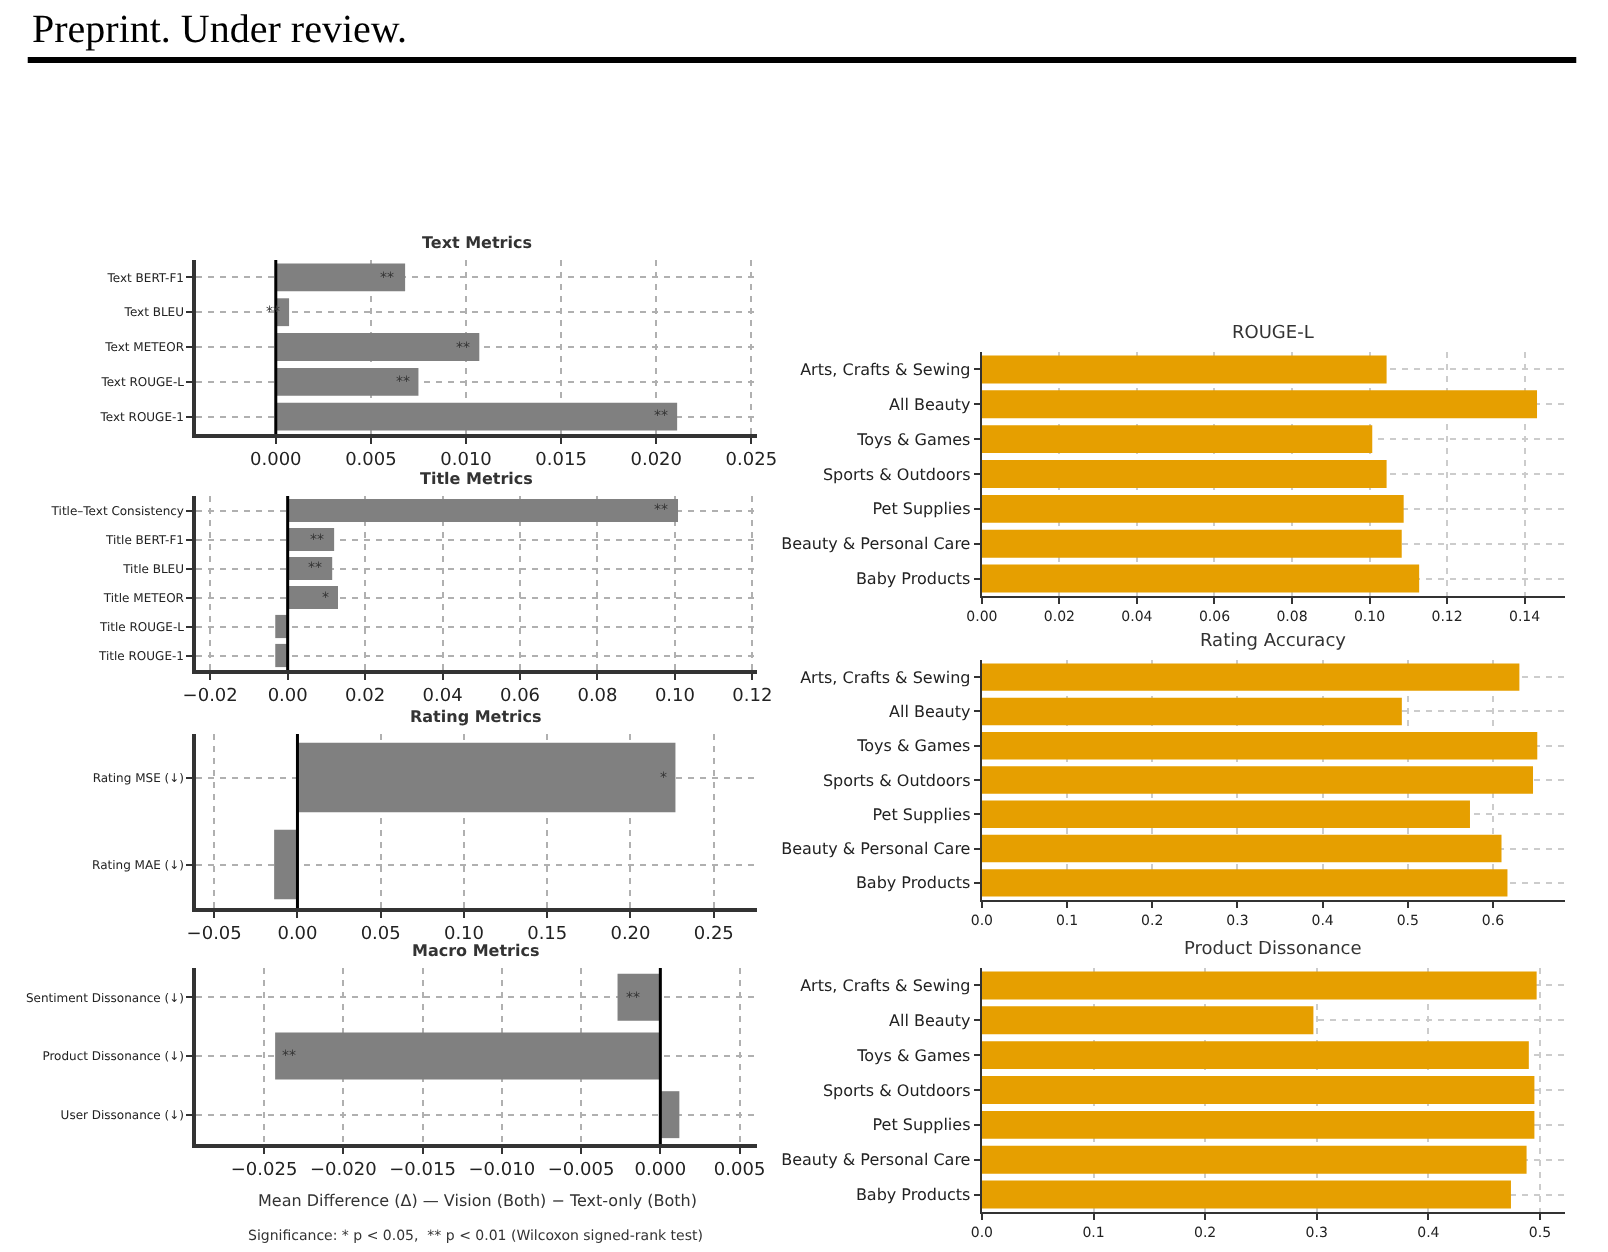 The image size is (1608, 1252). What do you see at coordinates (264, 1171) in the screenshot?
I see `x-tick-label: −0.025` at bounding box center [264, 1171].